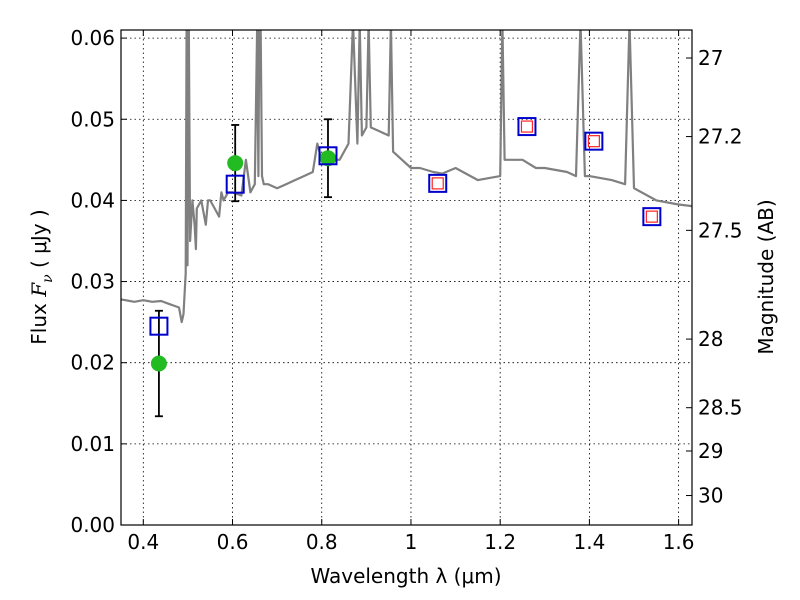 The image size is (800, 600). Describe the element at coordinates (39, 321) in the screenshot. I see `y-axis-label-prefix: Flux` at that location.